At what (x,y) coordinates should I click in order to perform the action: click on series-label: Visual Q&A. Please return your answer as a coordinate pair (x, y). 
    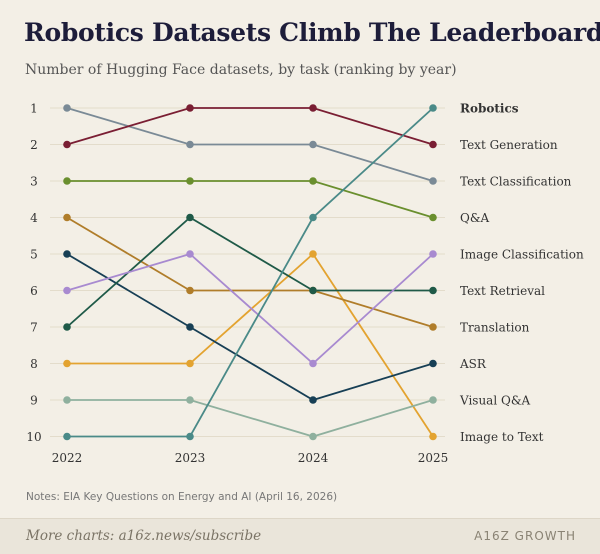
    Looking at the image, I should click on (495, 401).